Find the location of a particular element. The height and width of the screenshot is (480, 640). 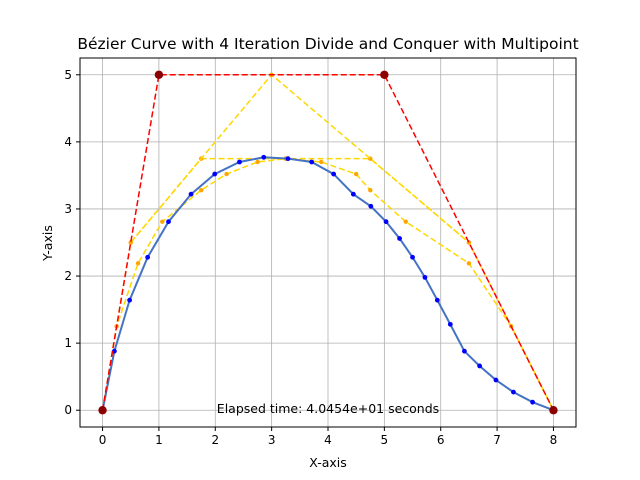

y-tick-label: 4 is located at coordinates (68, 142).